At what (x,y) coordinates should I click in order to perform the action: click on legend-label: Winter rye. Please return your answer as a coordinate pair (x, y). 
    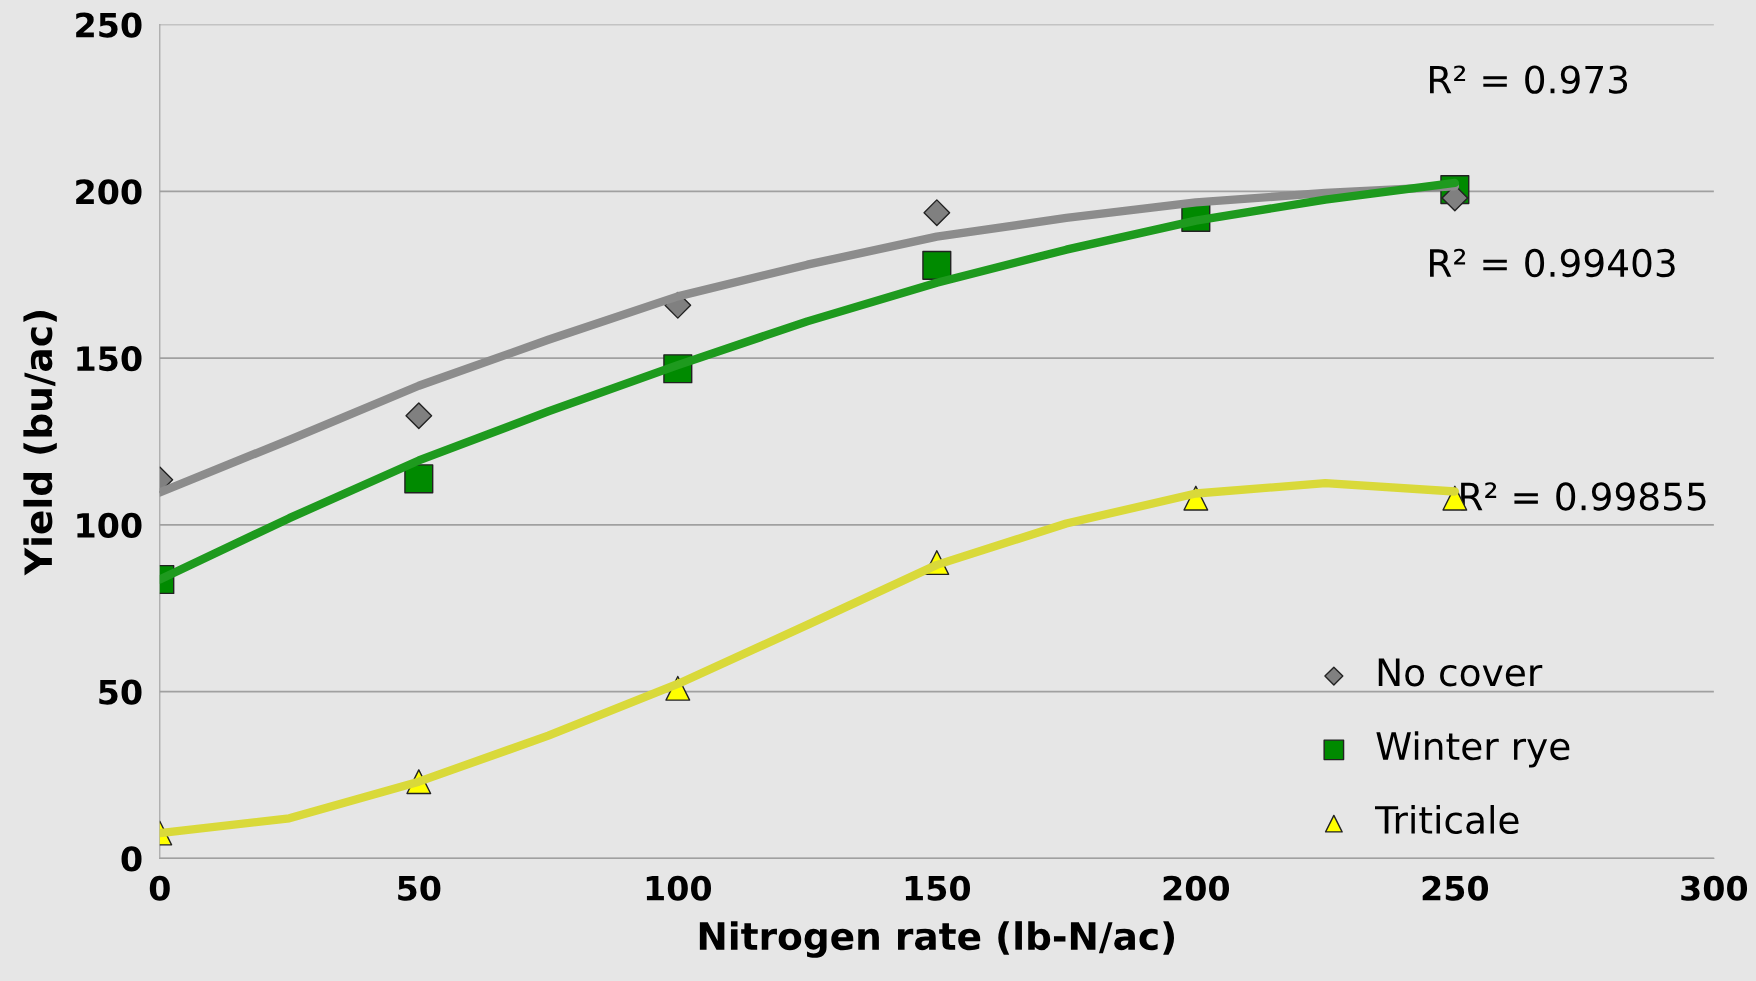
    Looking at the image, I should click on (1473, 749).